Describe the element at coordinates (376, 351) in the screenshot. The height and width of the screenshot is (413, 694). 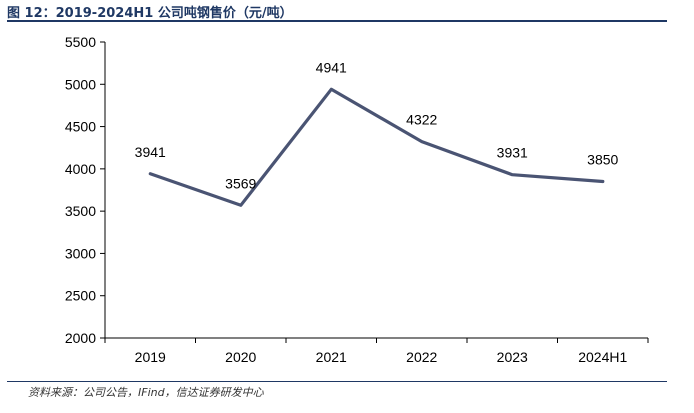
I see `x-axis-ticks: 2019 2020 2021 2022 2023 2024H1` at that location.